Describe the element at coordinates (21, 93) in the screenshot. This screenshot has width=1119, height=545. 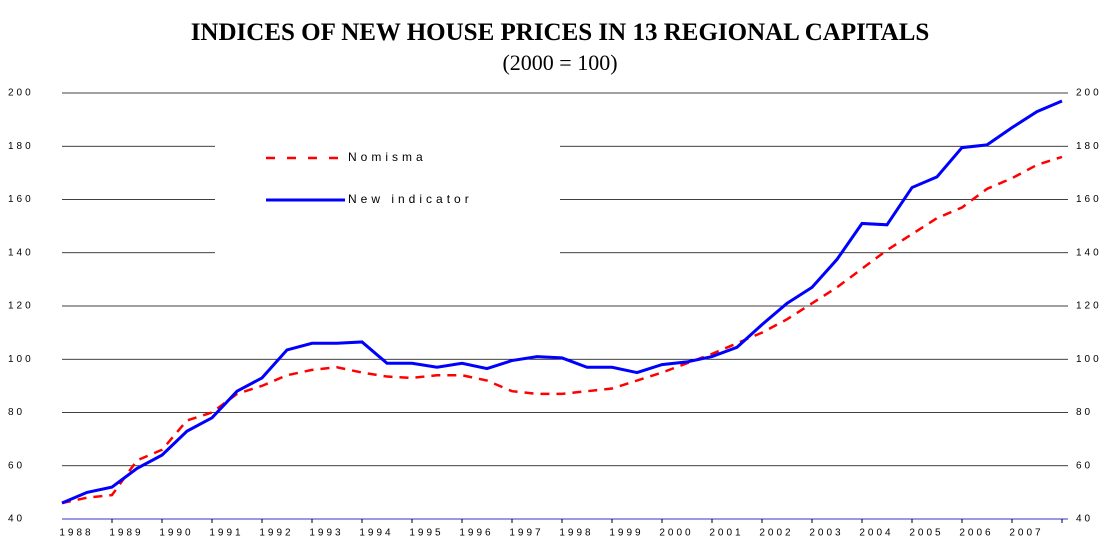
I see `y-tick-label: 200` at that location.